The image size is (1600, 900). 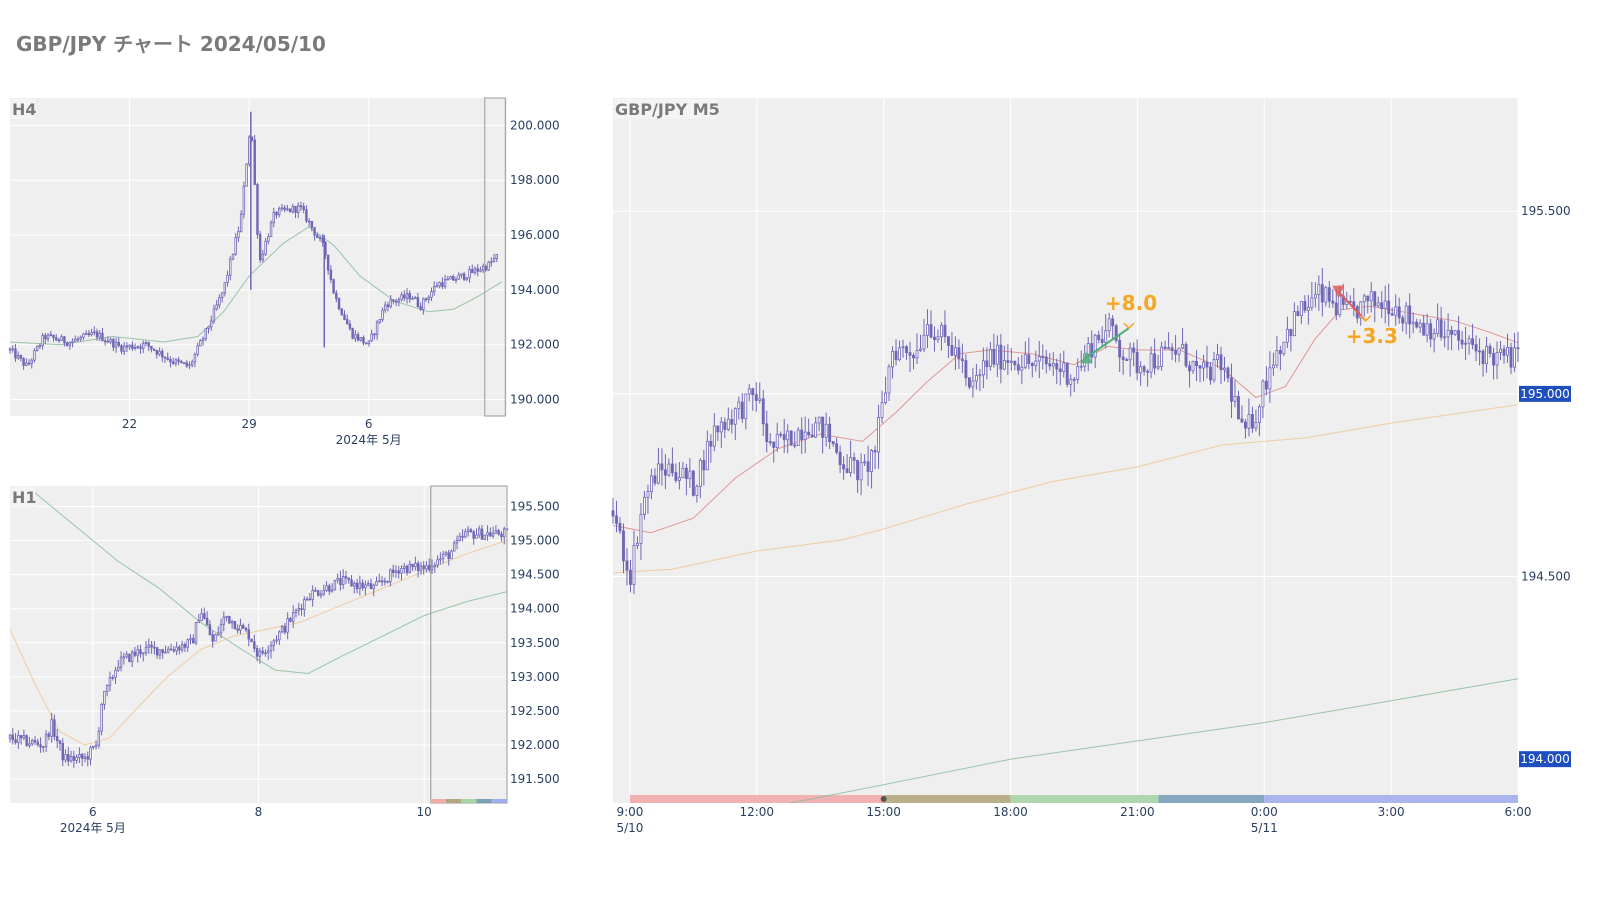 What do you see at coordinates (629, 812) in the screenshot?
I see `m5-xtick-label: 9:00` at bounding box center [629, 812].